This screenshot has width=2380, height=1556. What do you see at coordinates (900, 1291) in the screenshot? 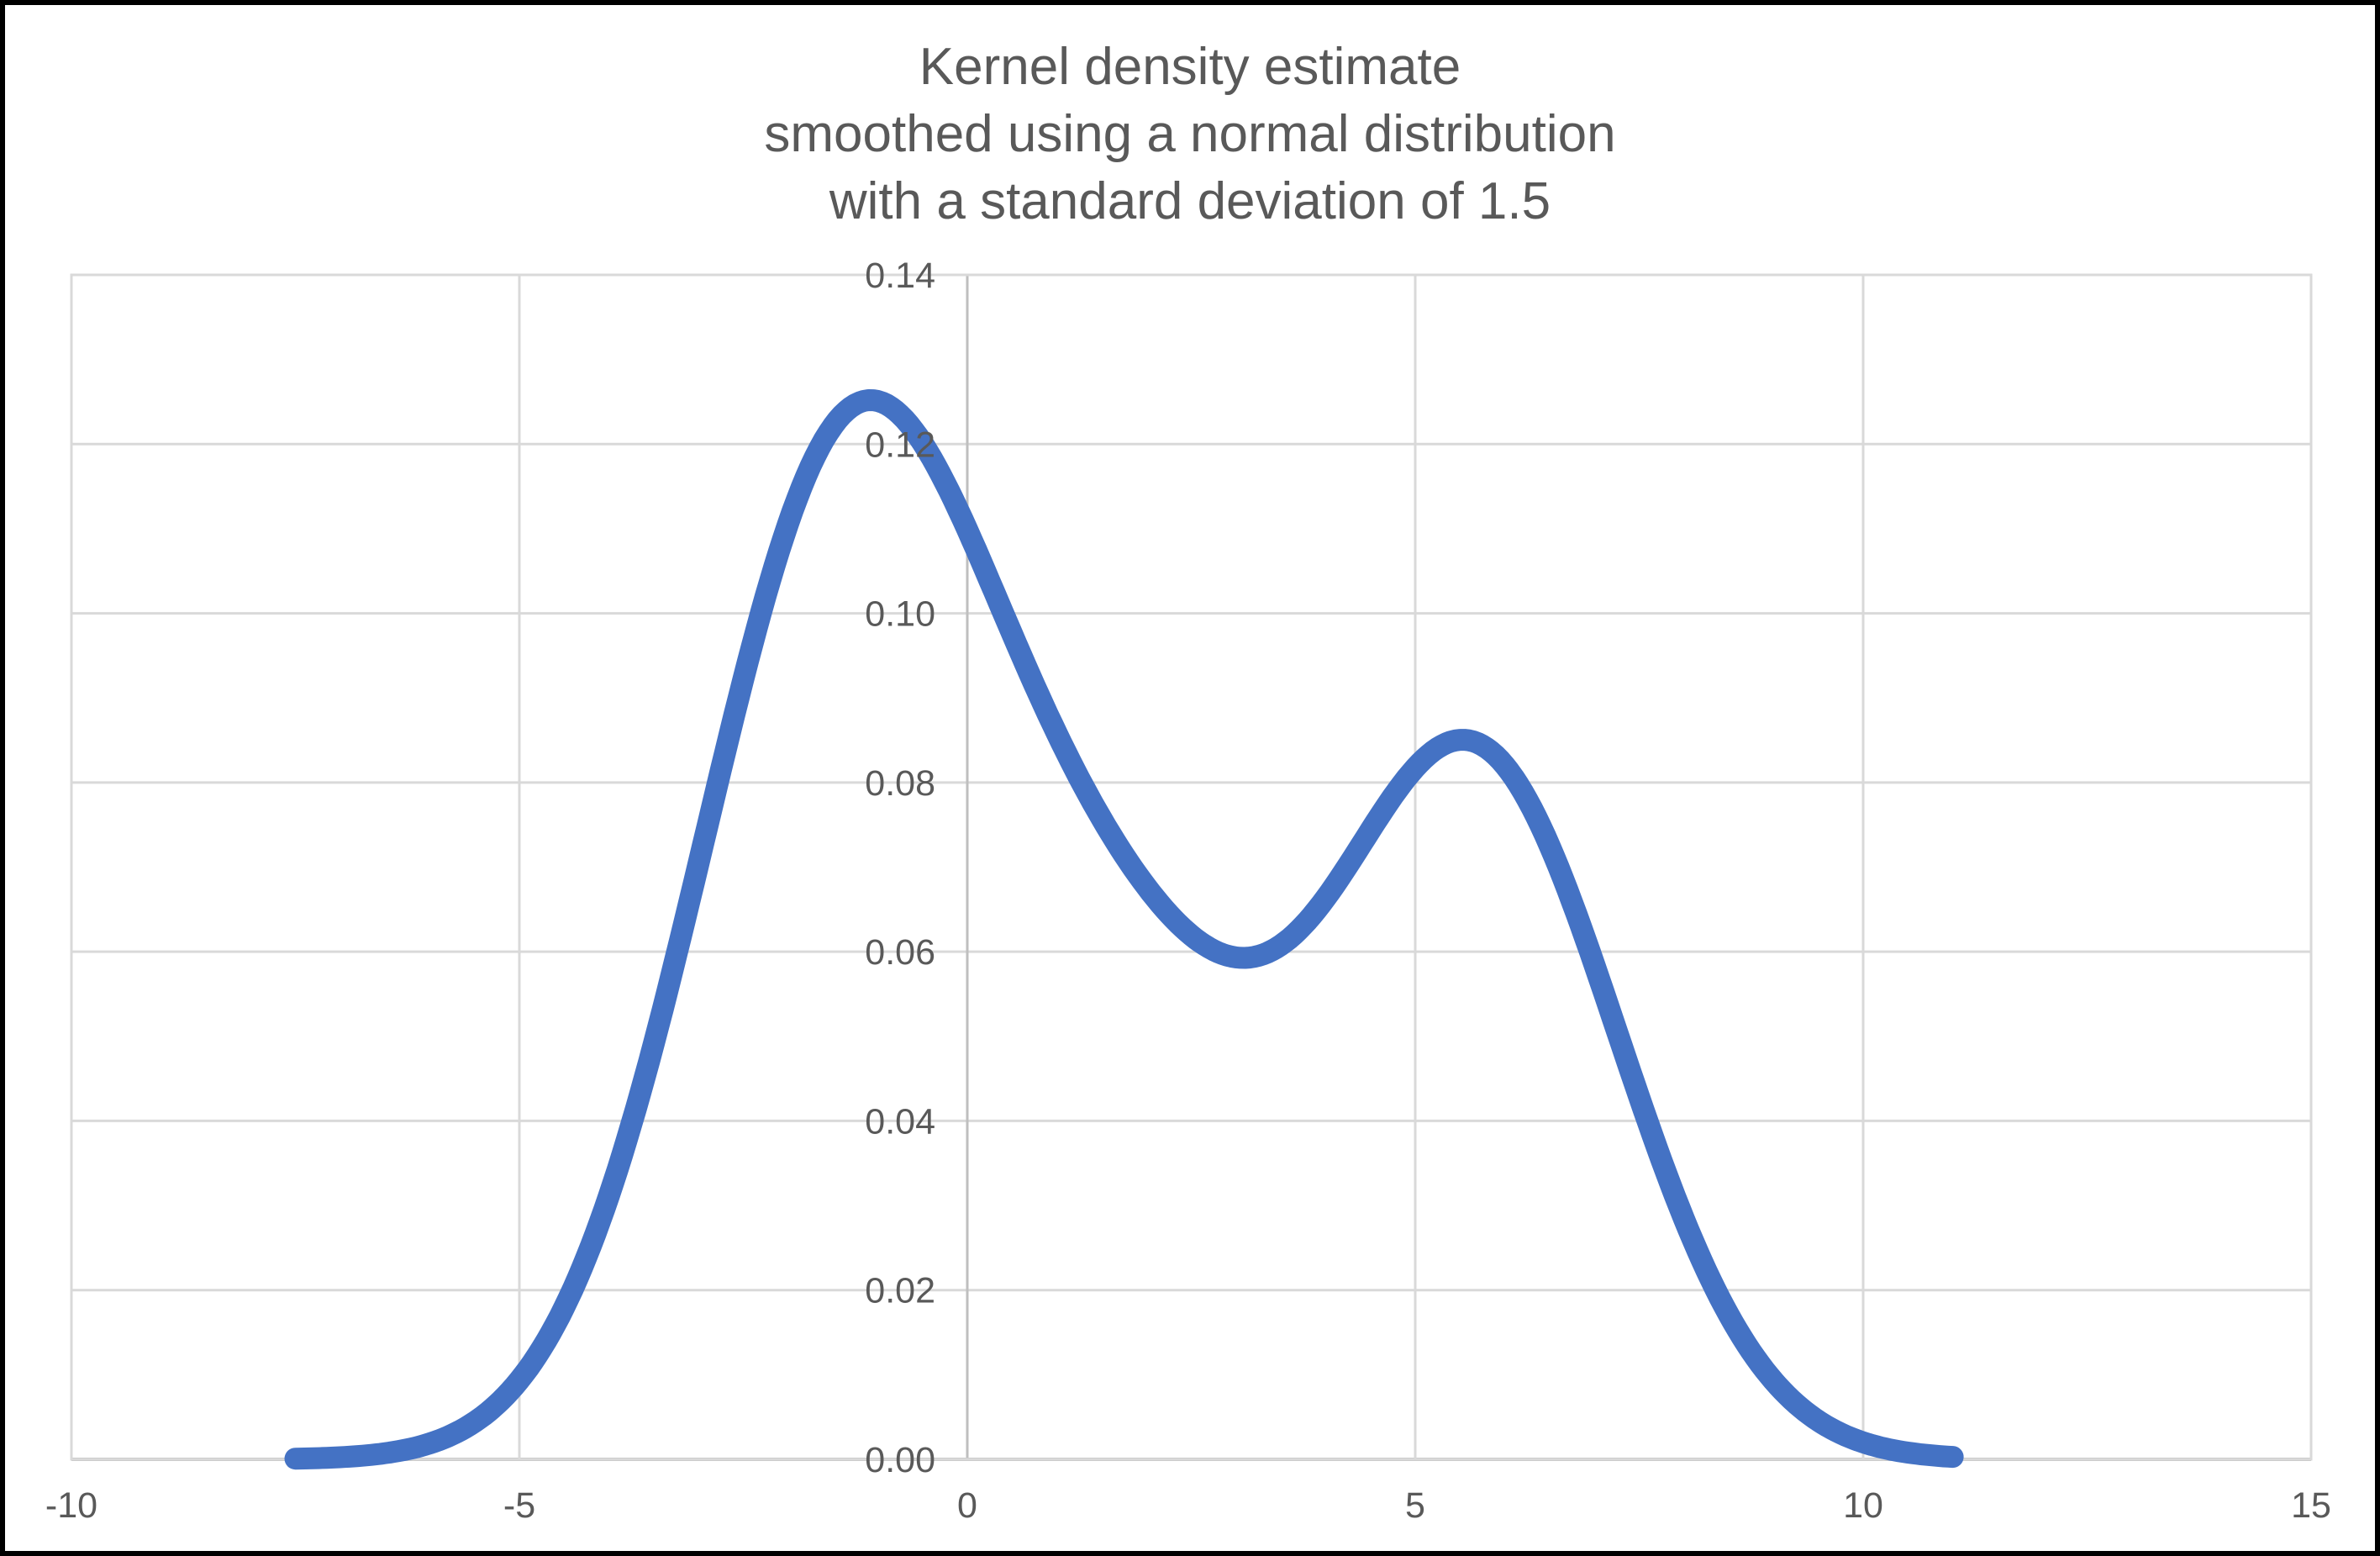
I see `y-tick-label-0.02: 0.02` at bounding box center [900, 1291].